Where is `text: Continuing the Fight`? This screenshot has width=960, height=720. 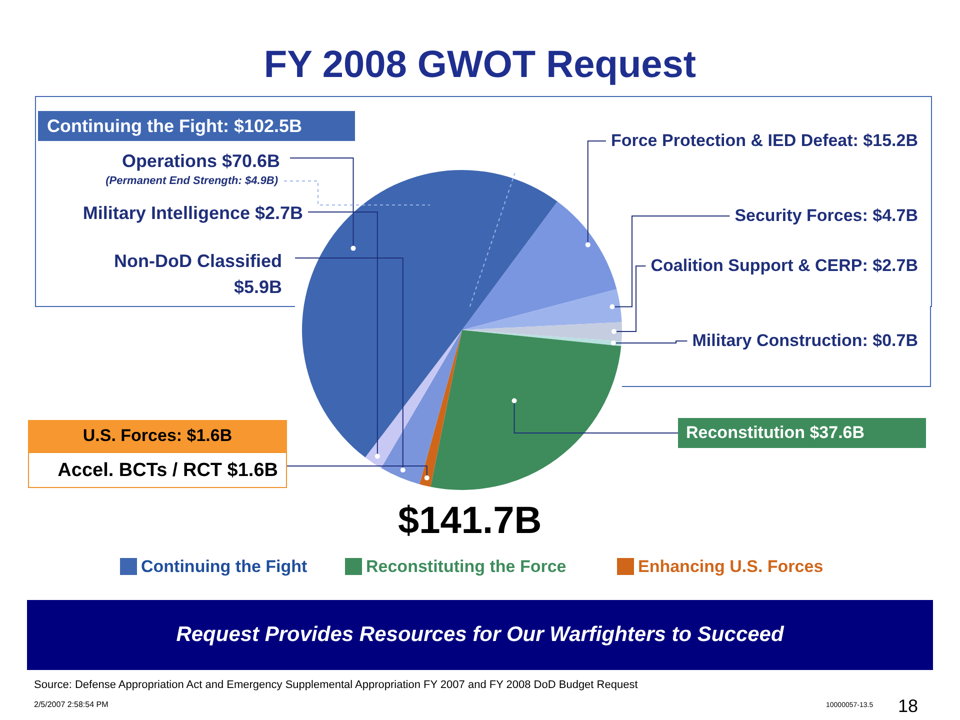 text: Continuing the Fight is located at coordinates (224, 567).